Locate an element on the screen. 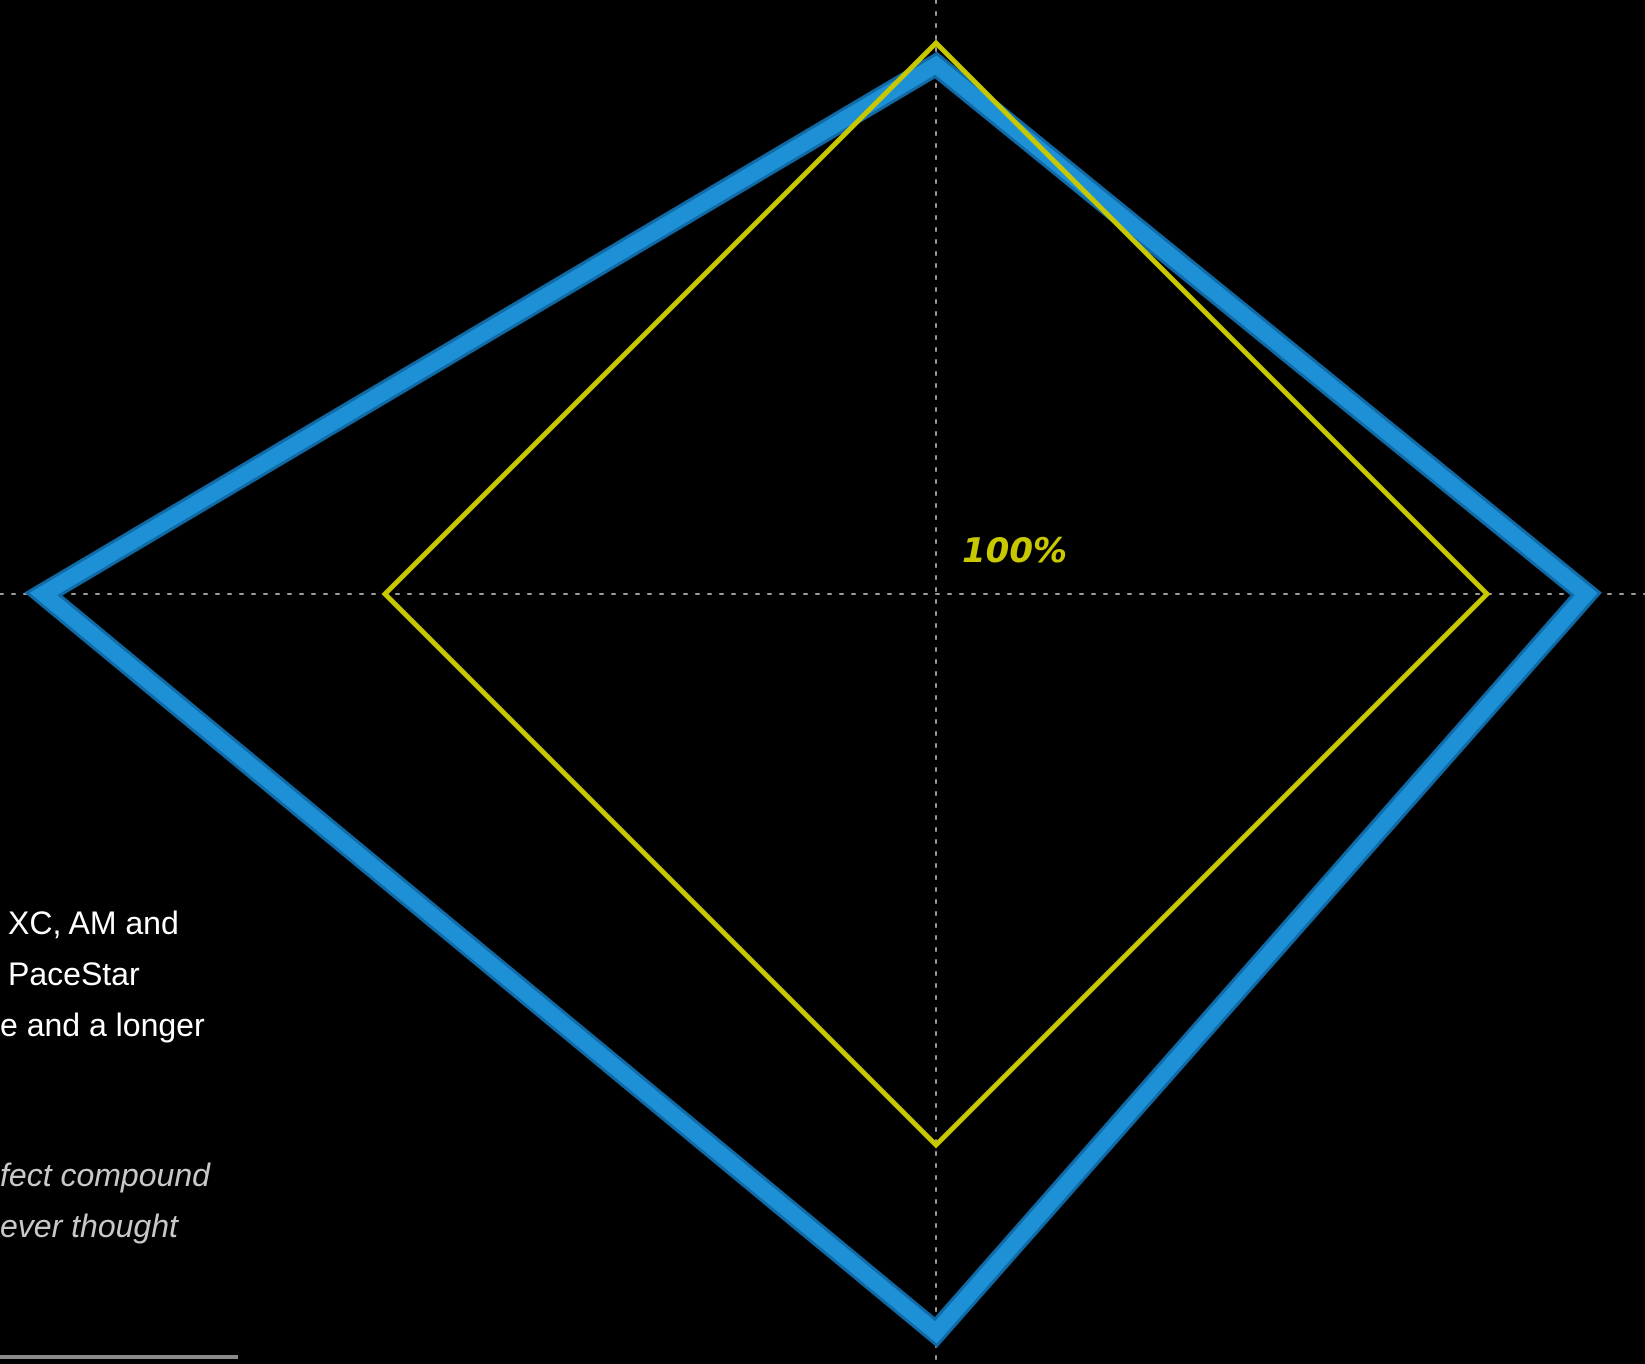  description-line: XC, AM and is located at coordinates (93, 923).